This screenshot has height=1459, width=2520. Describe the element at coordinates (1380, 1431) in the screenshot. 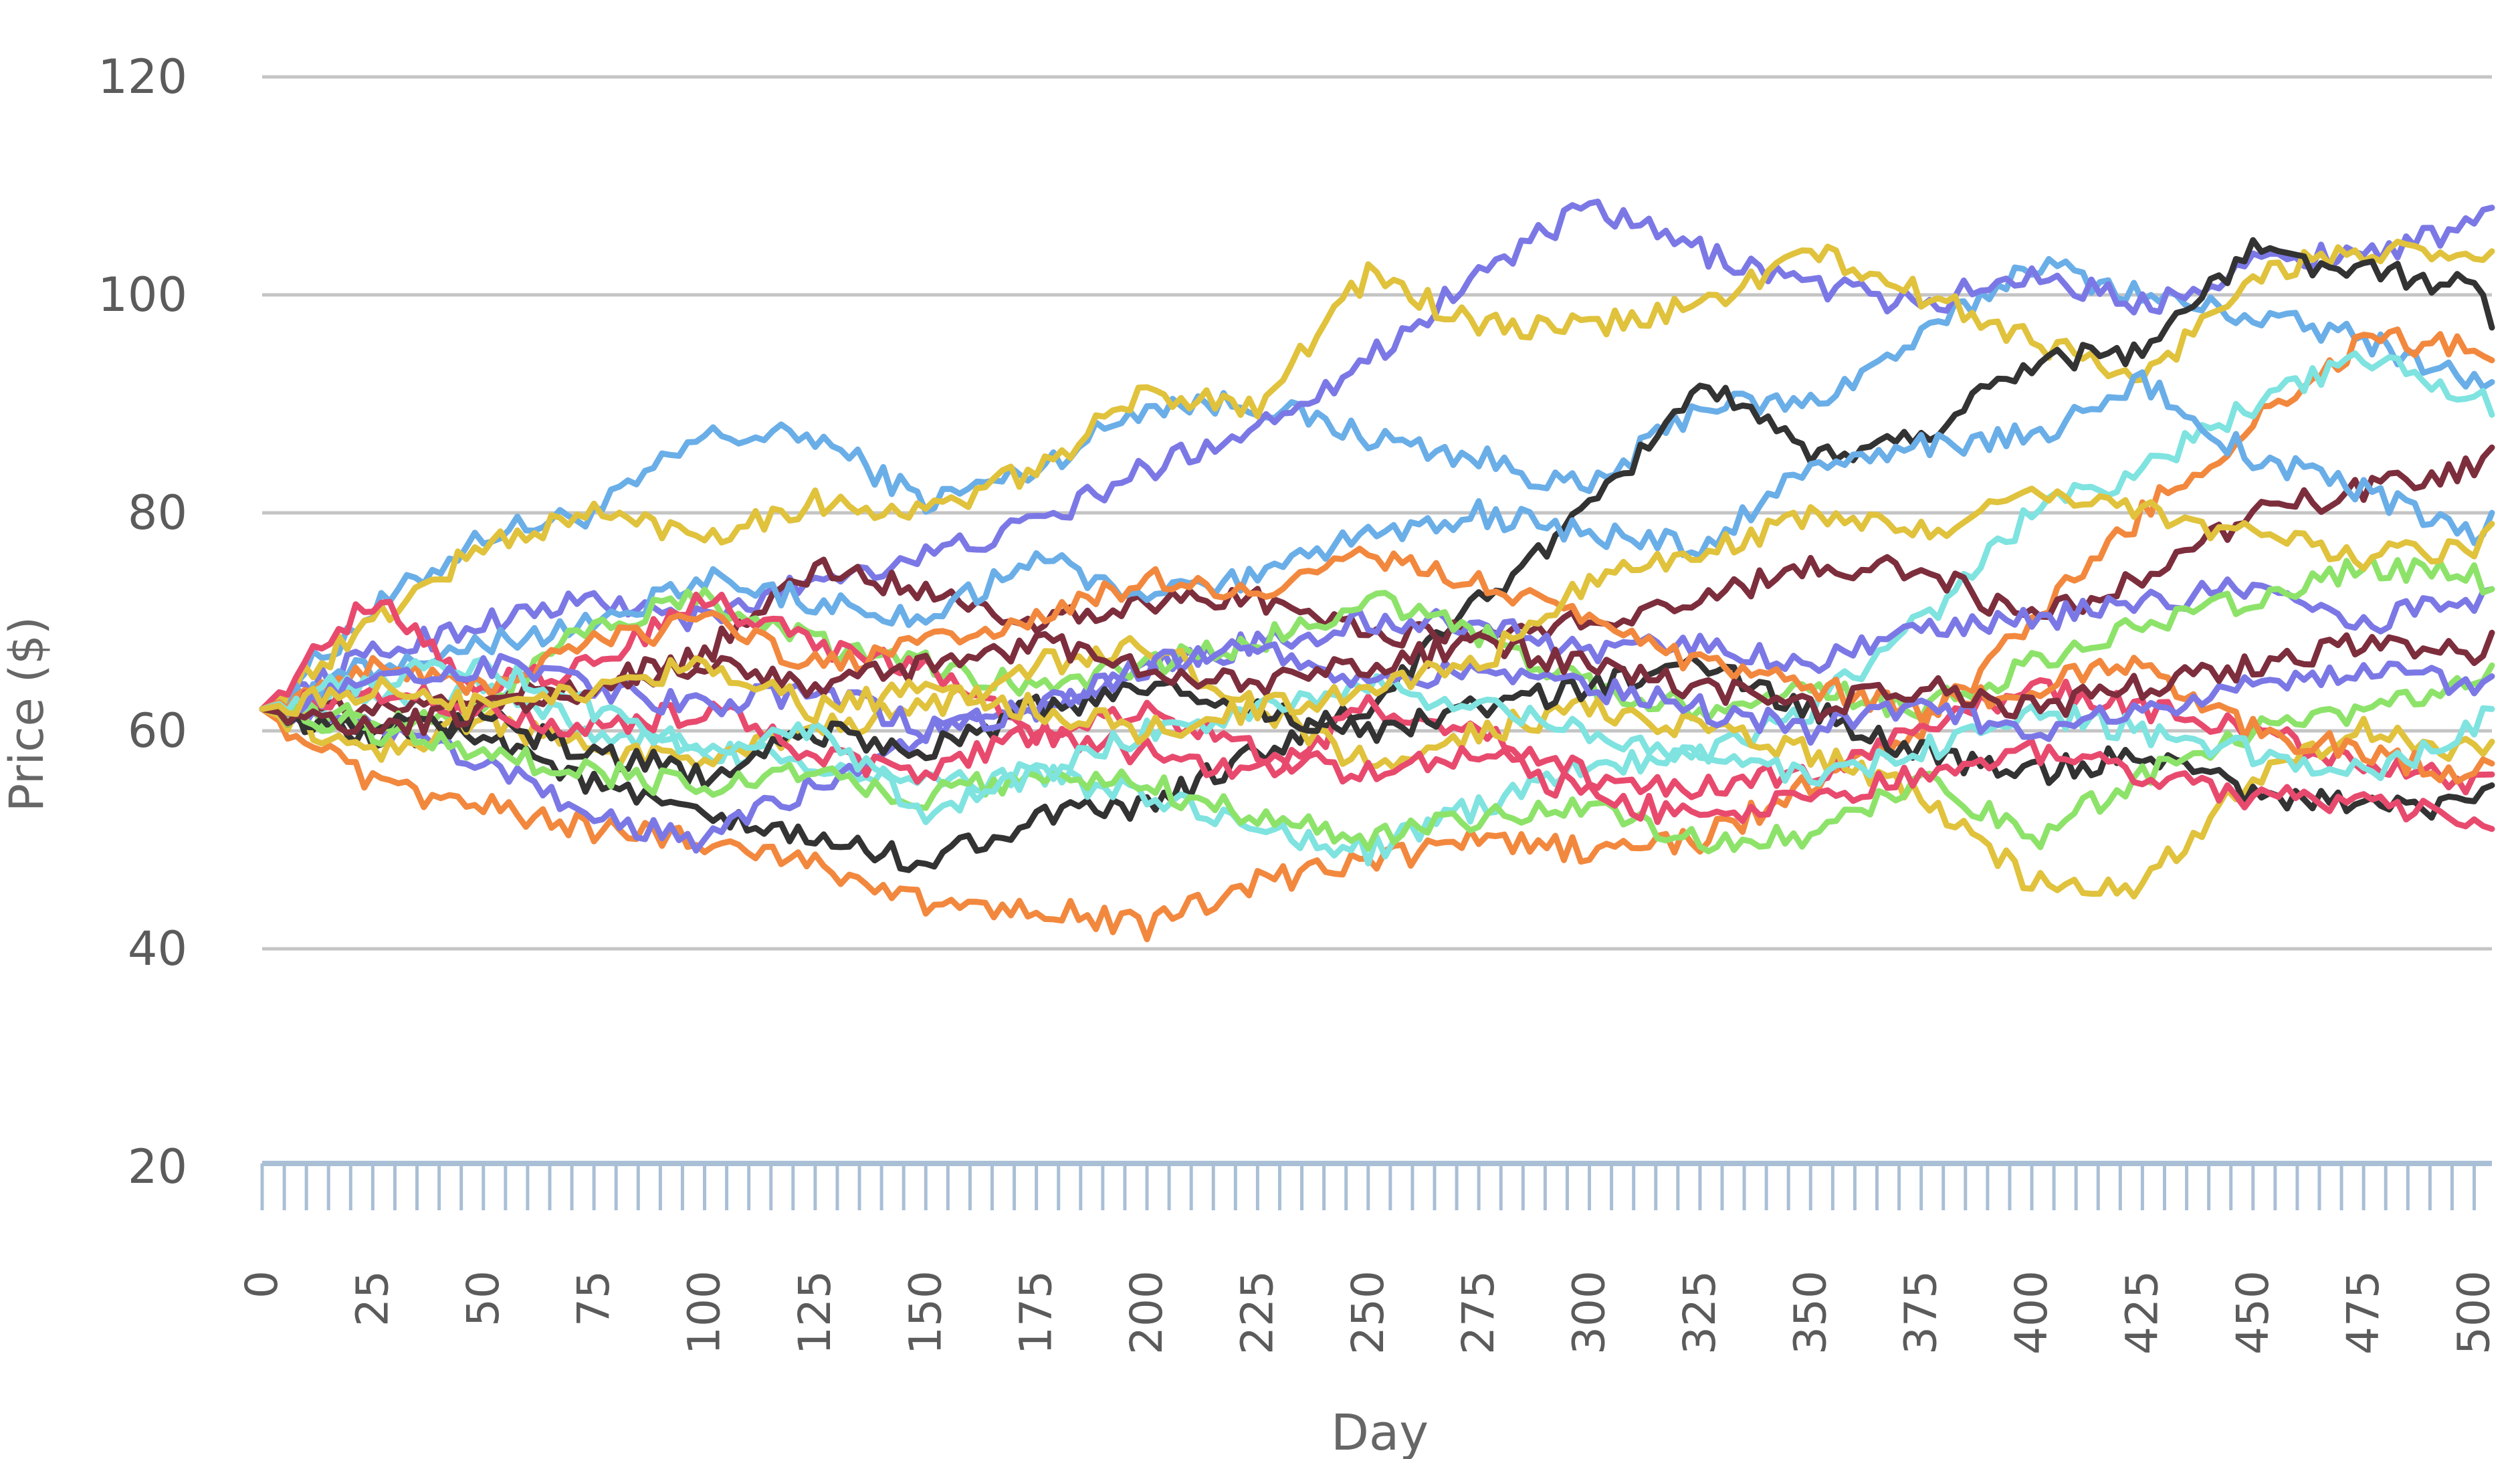

I see `x-axis-title: Day` at that location.